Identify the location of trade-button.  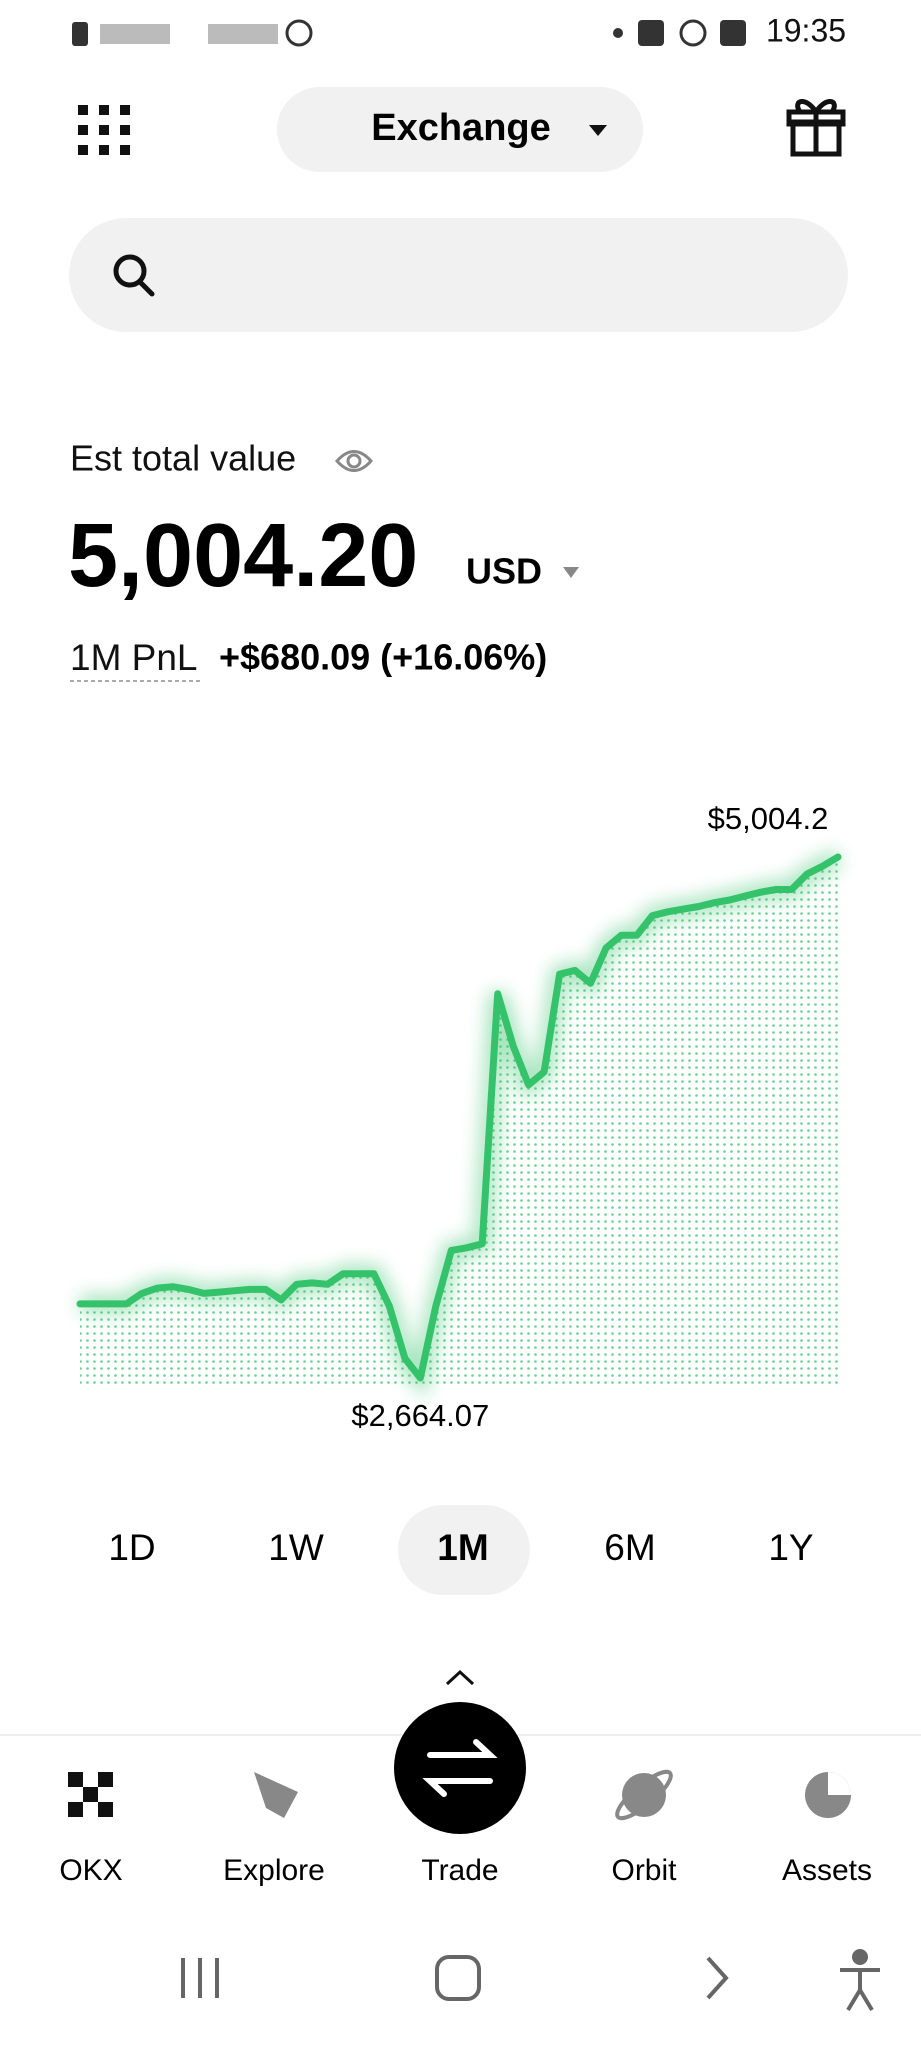
(460, 1768).